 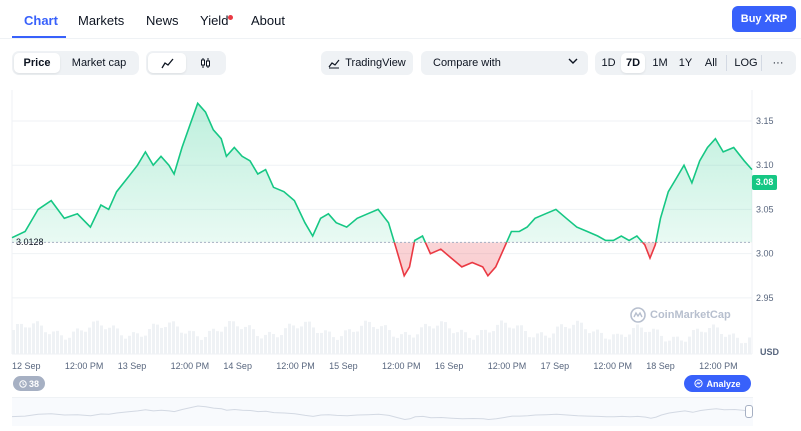 I want to click on line-chart-icon, so click(x=166, y=63).